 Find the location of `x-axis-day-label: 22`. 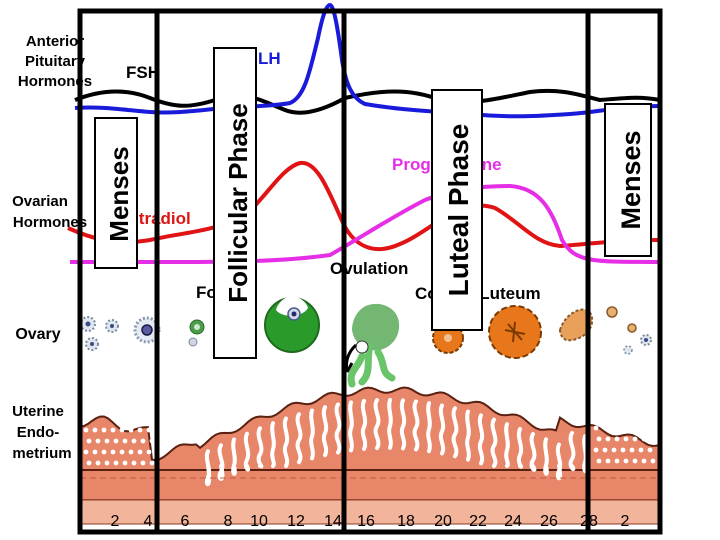

x-axis-day-label: 22 is located at coordinates (478, 521).